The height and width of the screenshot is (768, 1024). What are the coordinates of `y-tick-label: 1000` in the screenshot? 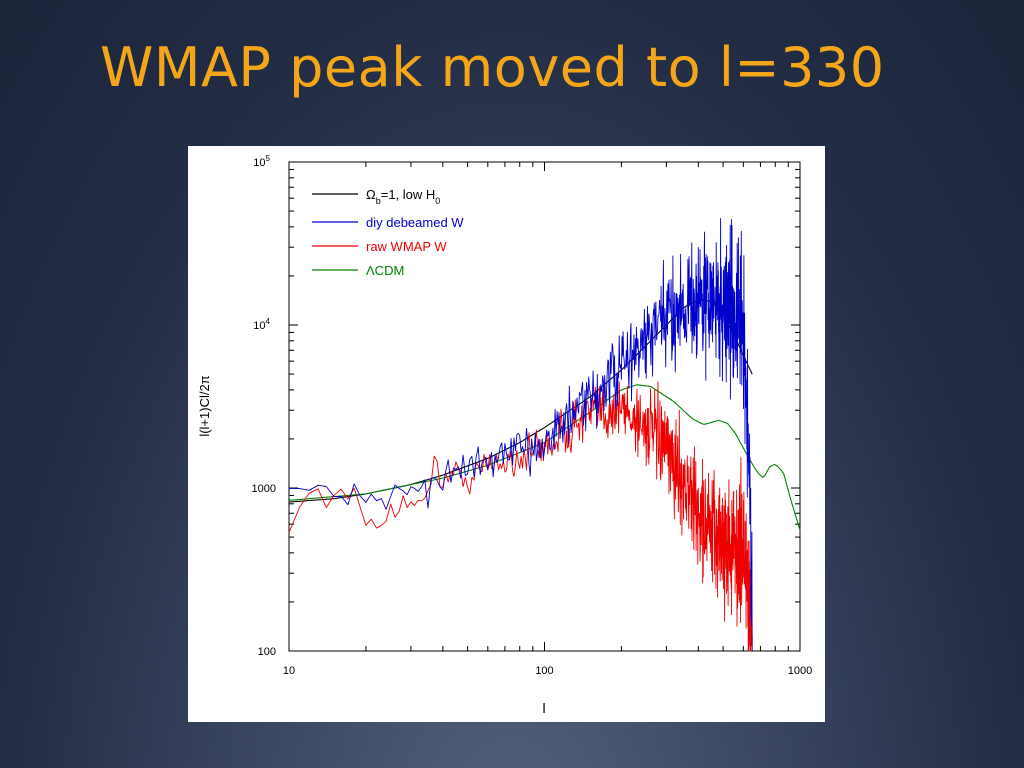 It's located at (264, 489).